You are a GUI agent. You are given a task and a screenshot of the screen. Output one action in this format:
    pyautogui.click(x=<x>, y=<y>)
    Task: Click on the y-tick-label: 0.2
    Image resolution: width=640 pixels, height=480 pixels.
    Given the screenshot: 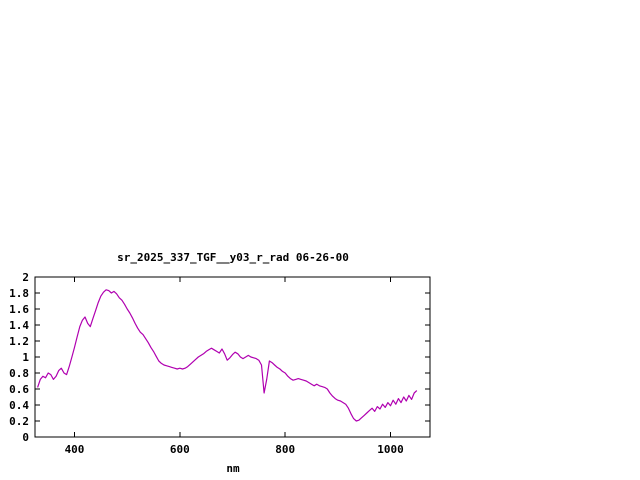 What is the action you would take?
    pyautogui.click(x=19, y=421)
    